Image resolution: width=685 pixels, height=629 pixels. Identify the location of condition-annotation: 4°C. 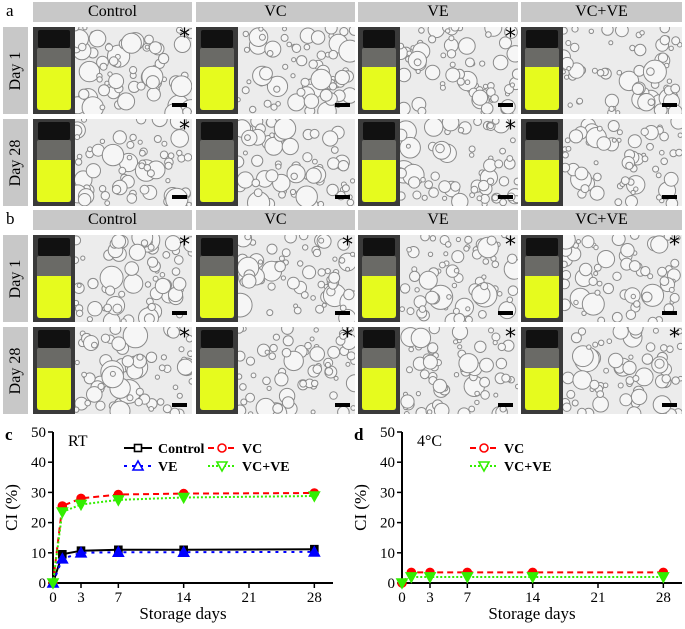
(429, 441).